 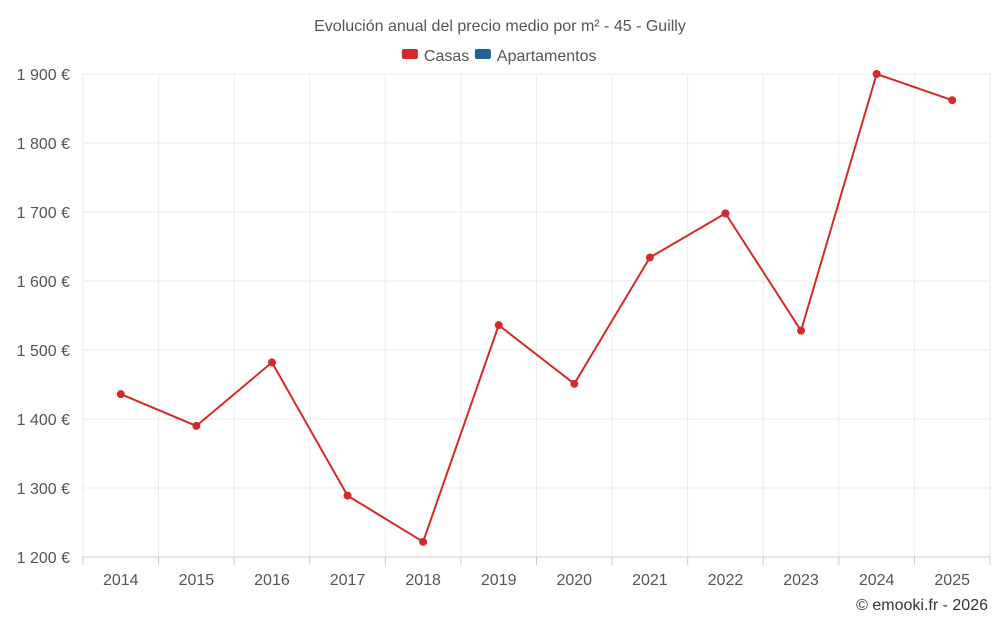 What do you see at coordinates (801, 580) in the screenshot?
I see `x-tick-label: 2023` at bounding box center [801, 580].